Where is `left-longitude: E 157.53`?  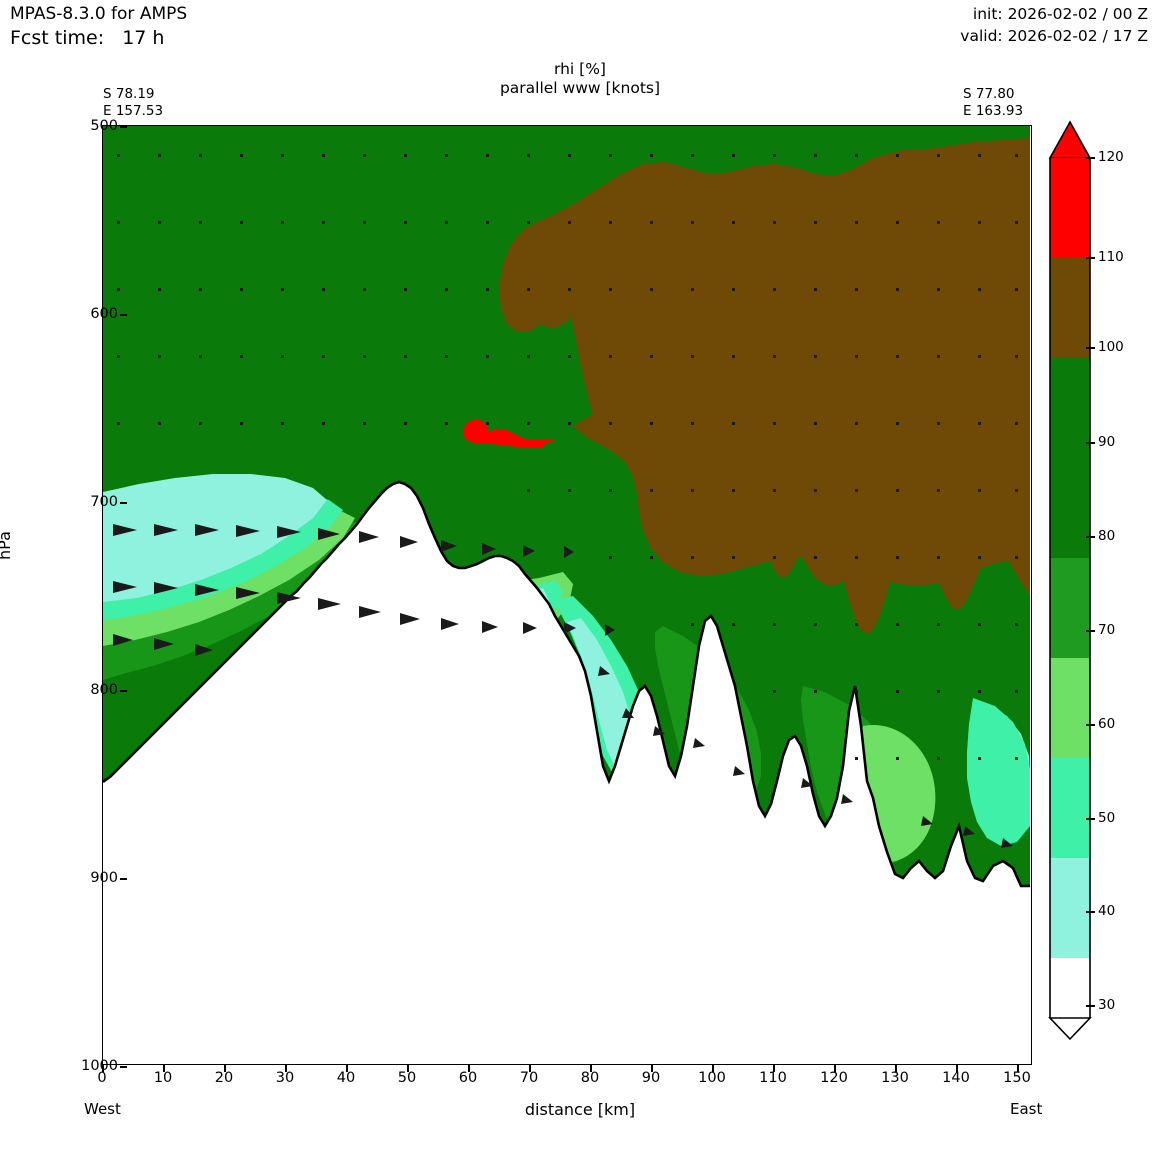 left-longitude: E 157.53 is located at coordinates (133, 111).